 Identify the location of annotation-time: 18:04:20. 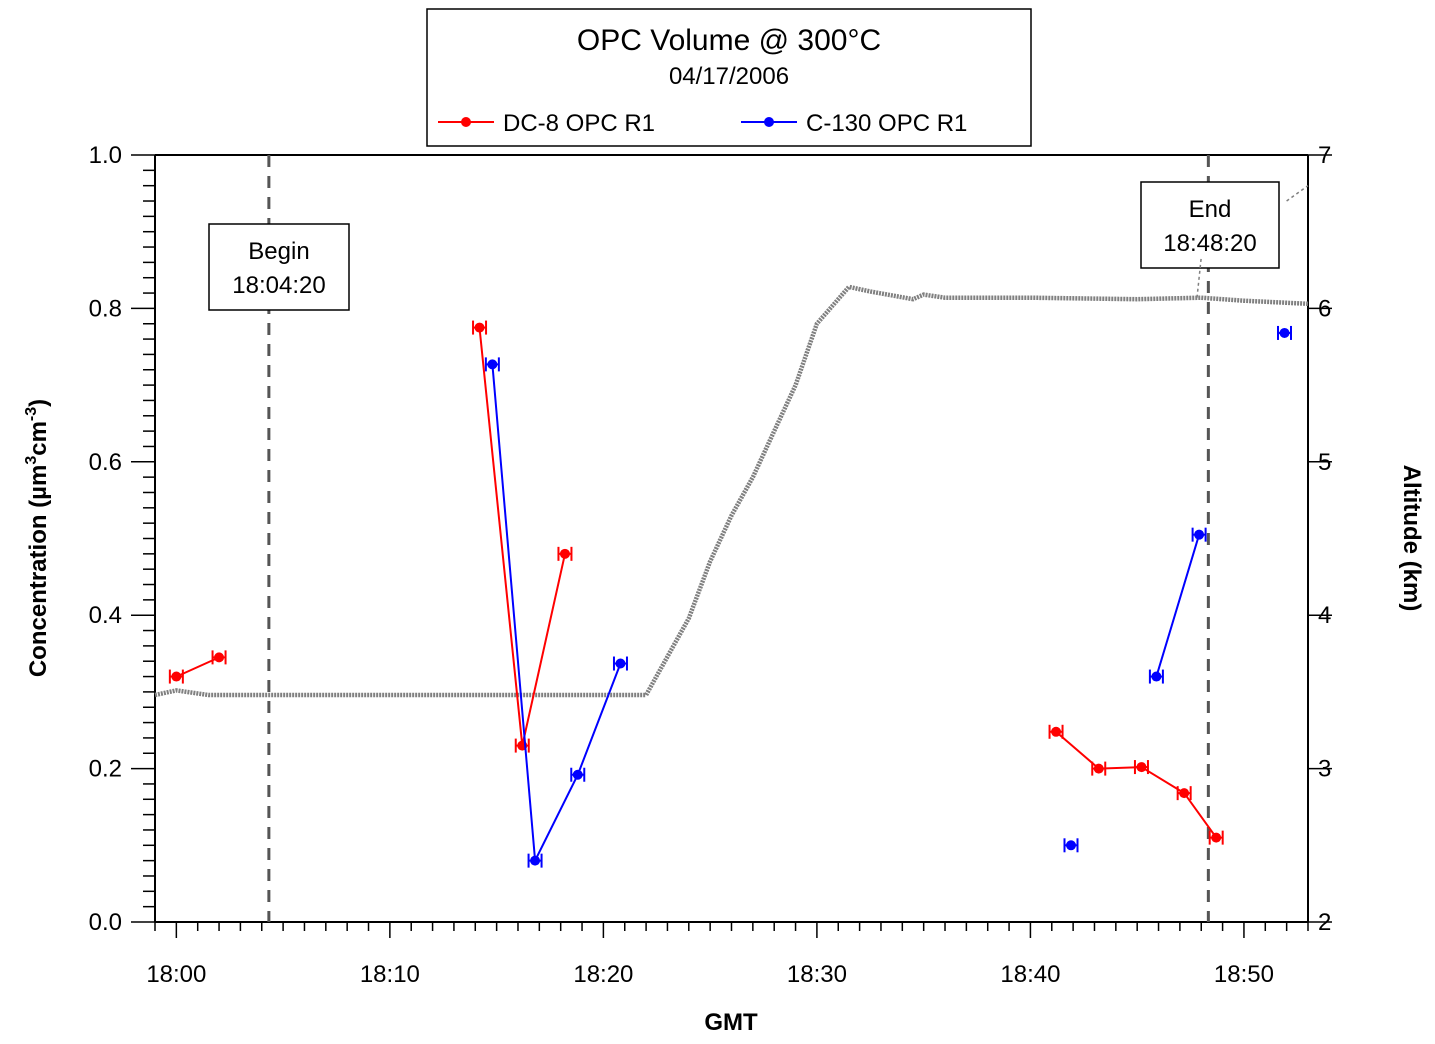
(278, 285).